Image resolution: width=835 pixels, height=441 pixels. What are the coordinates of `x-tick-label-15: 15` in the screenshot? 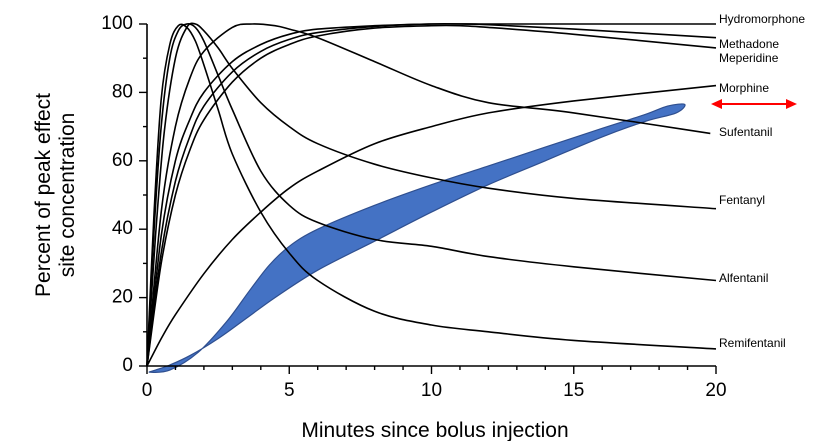 It's located at (573, 390).